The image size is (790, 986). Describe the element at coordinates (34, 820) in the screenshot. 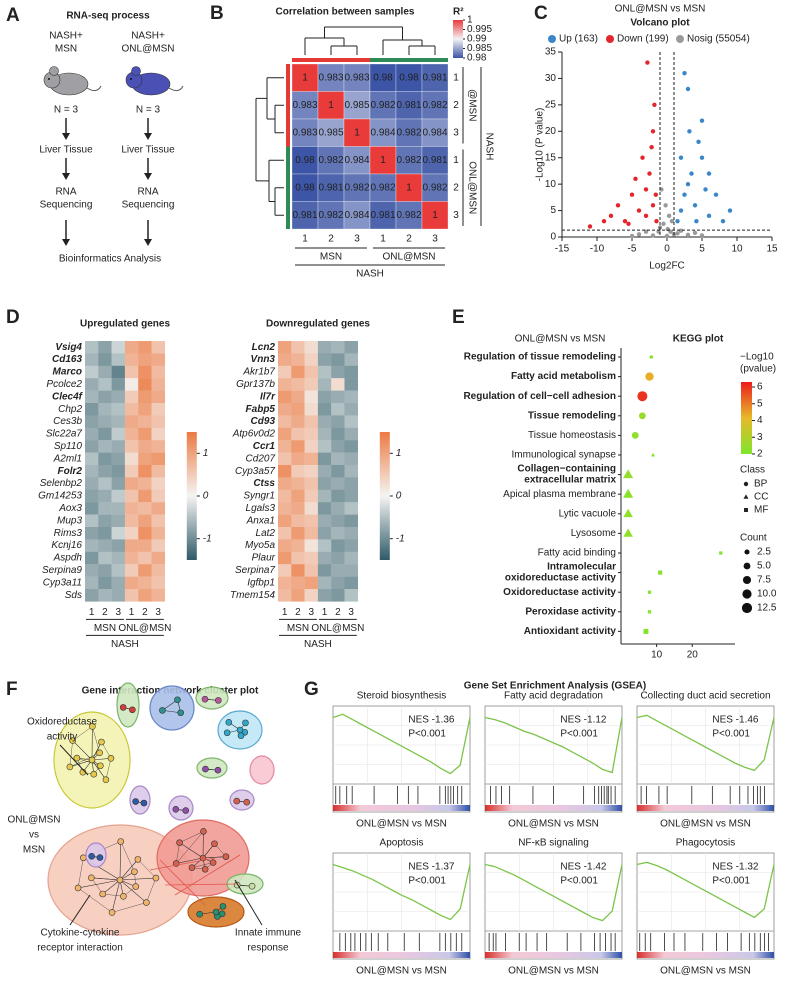

I see `annotation: ONL@MSN` at that location.